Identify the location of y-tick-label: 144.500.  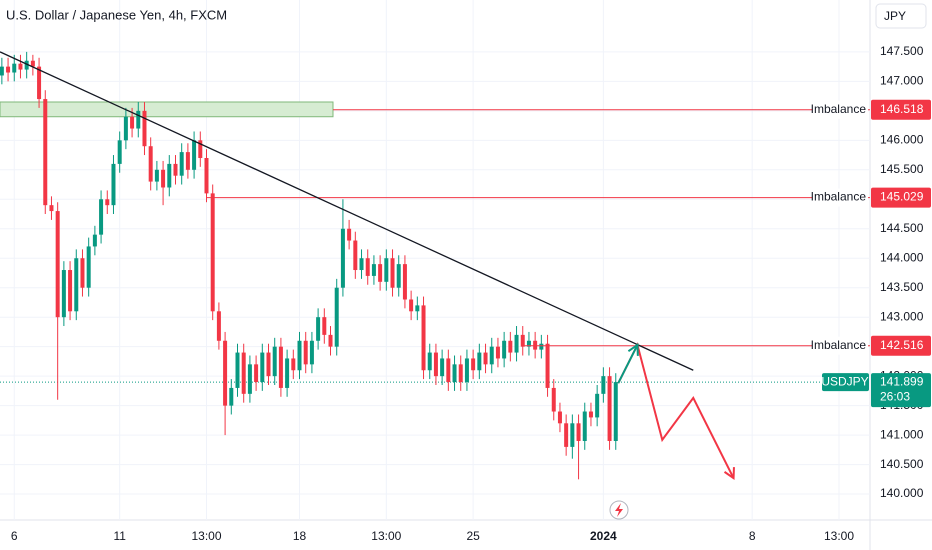
(902, 228).